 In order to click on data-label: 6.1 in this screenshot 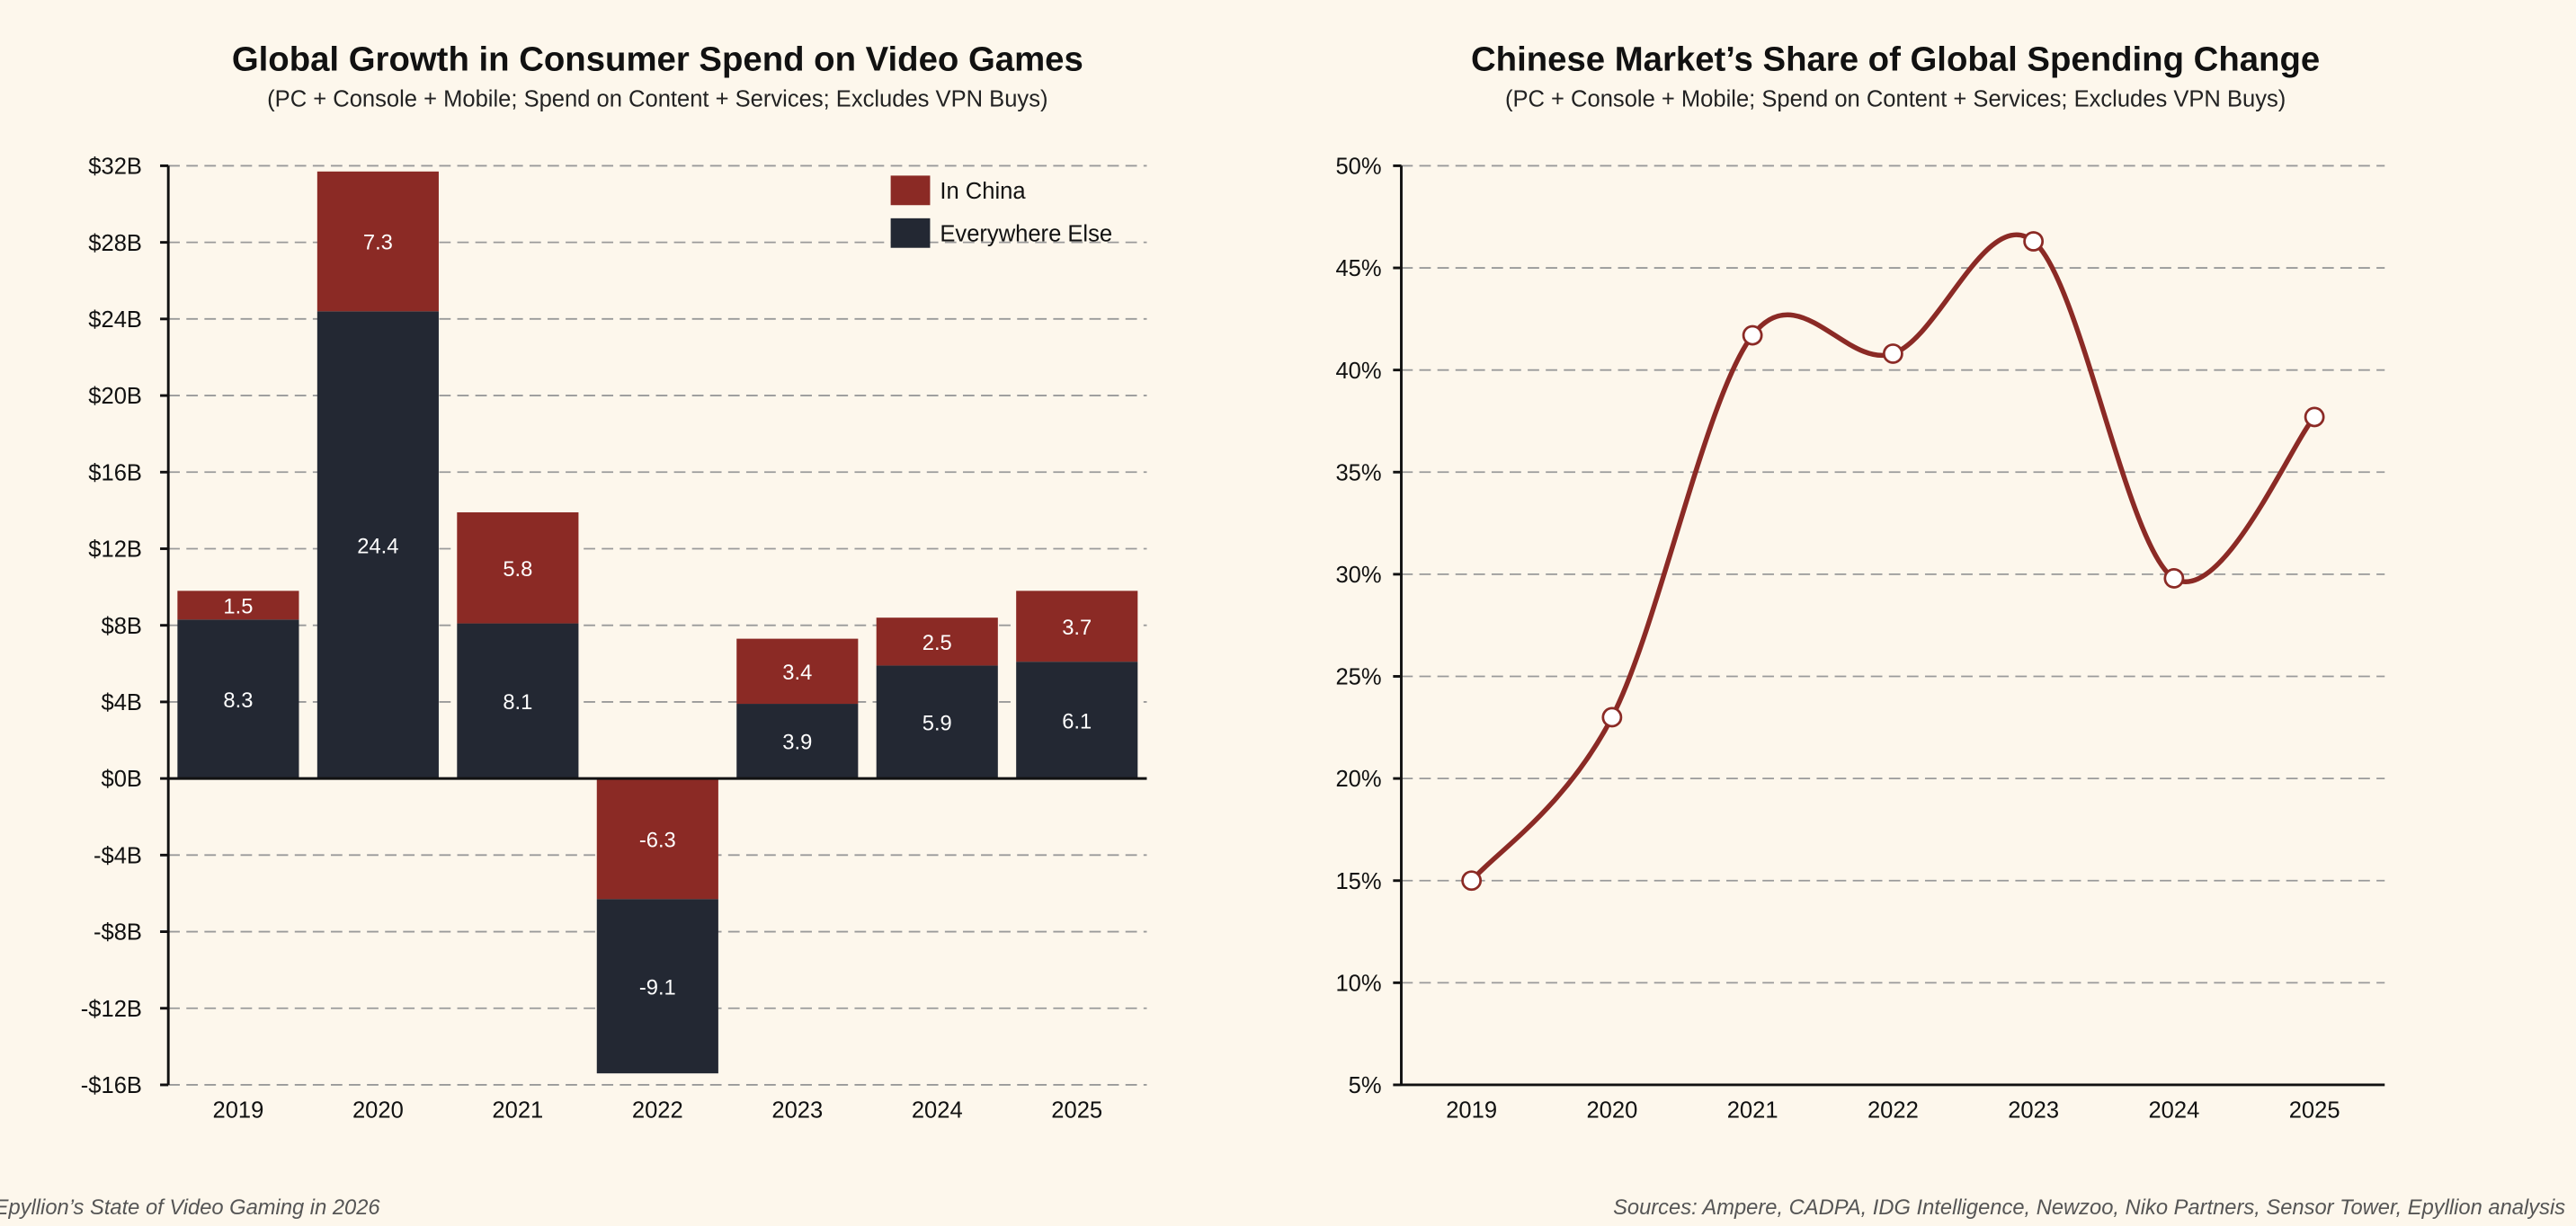, I will do `click(1077, 721)`.